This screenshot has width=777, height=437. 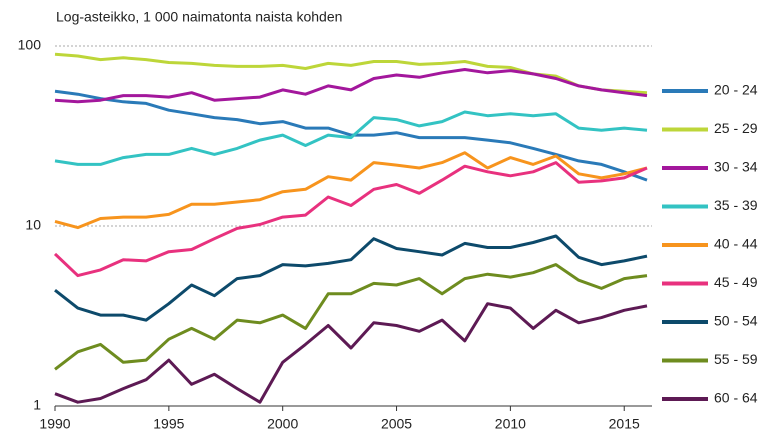 I want to click on x-tick-label: 2000, so click(x=282, y=424).